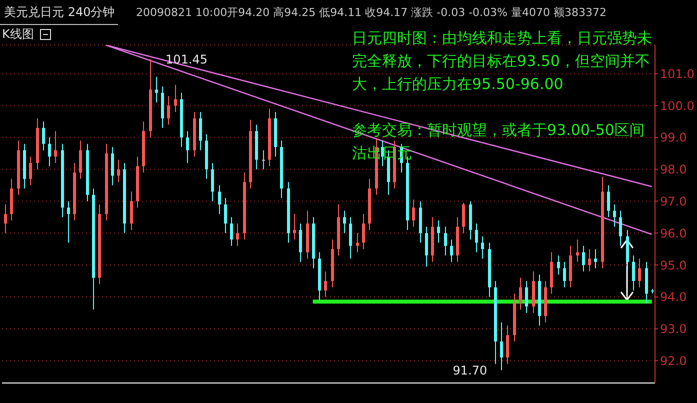  I want to click on annotation: 日元四时图：由均线和走势上看，日元强势未完全释放，下行的目标在93.50，但空间并不大，上行的压力在95.50-96.00, so click(502, 61).